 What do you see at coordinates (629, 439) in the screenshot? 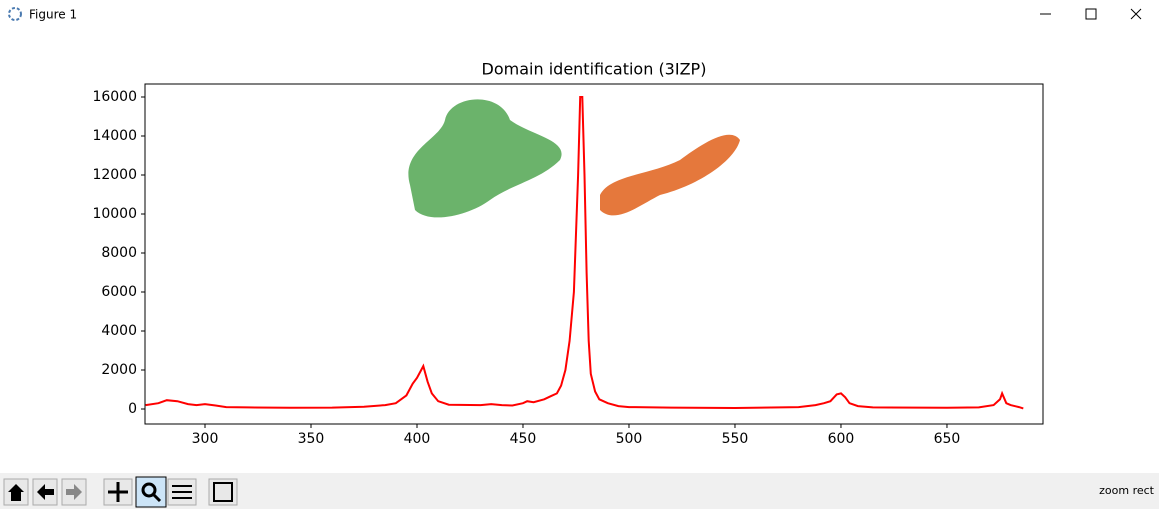
I see `x-tick-label: 500` at bounding box center [629, 439].